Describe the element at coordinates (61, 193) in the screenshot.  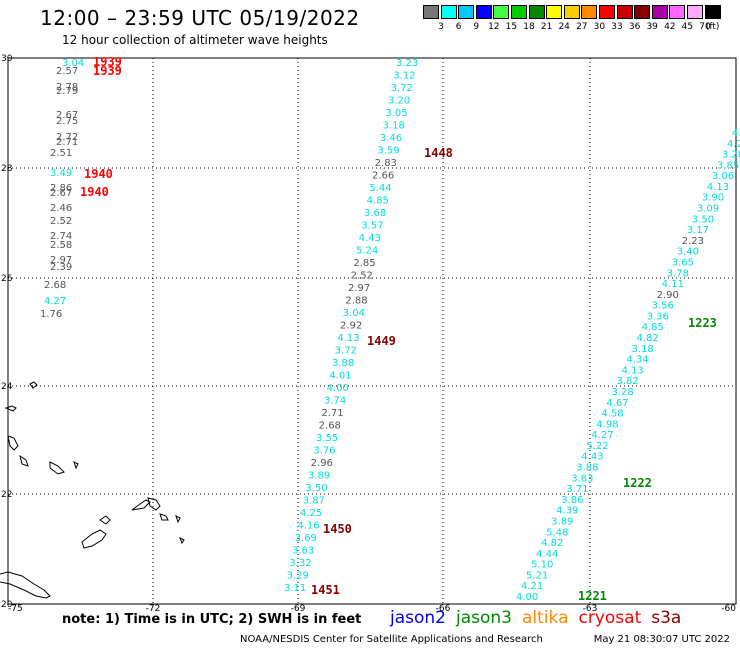
I see `wave-height-value: 2.67` at that location.